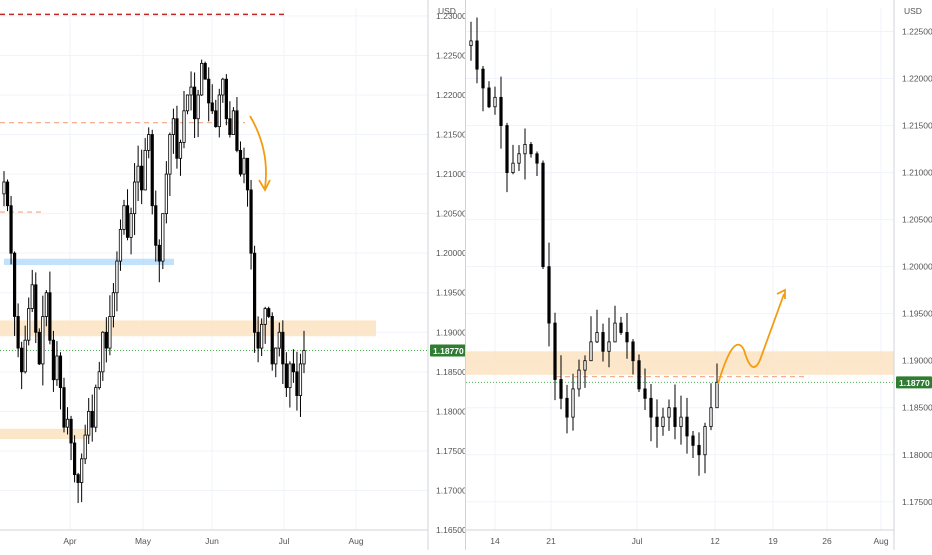  Describe the element at coordinates (917, 455) in the screenshot. I see `y-tick-label: 1.18000` at that location.